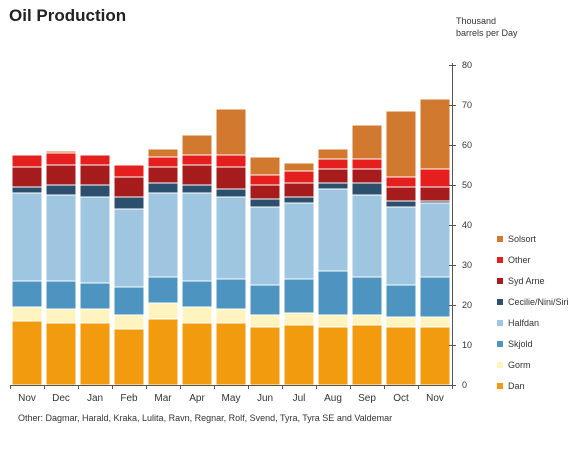 This screenshot has width=584, height=455. Describe the element at coordinates (467, 185) in the screenshot. I see `y-tick-label: 50` at that location.